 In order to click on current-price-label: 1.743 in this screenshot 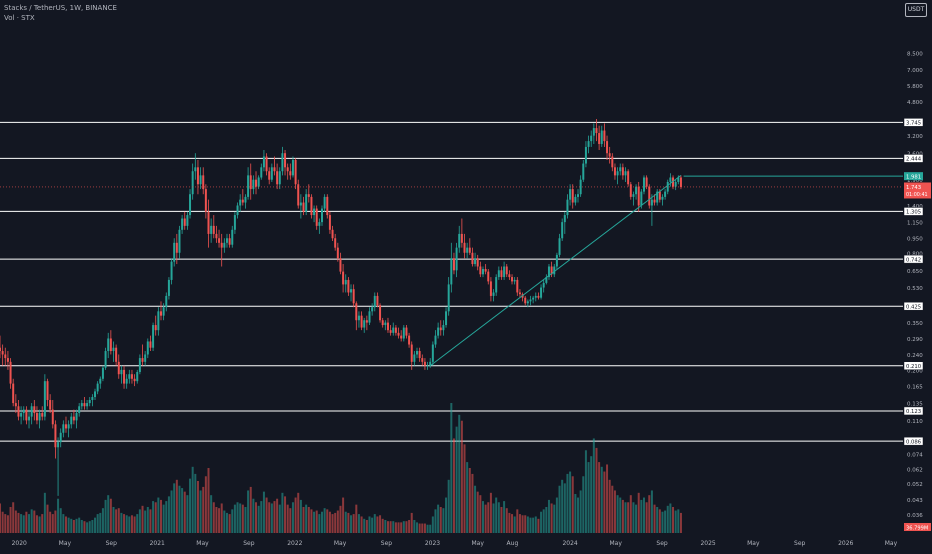, I will do `click(913, 188)`.